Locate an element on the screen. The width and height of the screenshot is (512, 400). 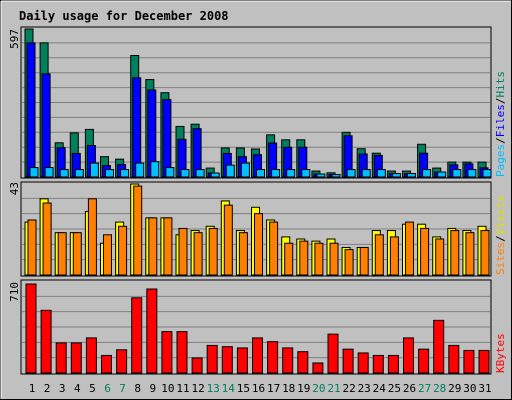
day-label: 2 is located at coordinates (47, 388).